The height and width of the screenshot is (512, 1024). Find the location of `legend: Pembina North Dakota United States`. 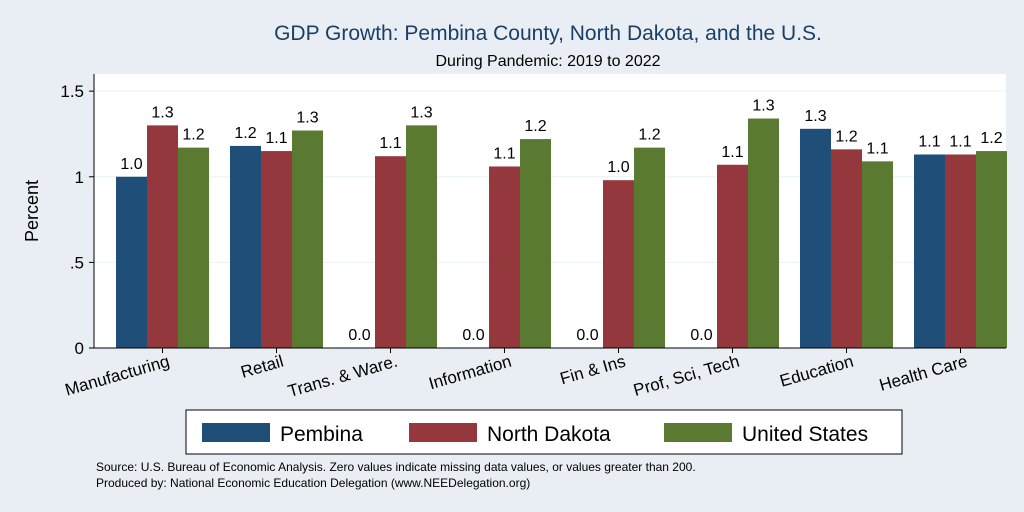

legend: Pembina North Dakota United States is located at coordinates (544, 432).